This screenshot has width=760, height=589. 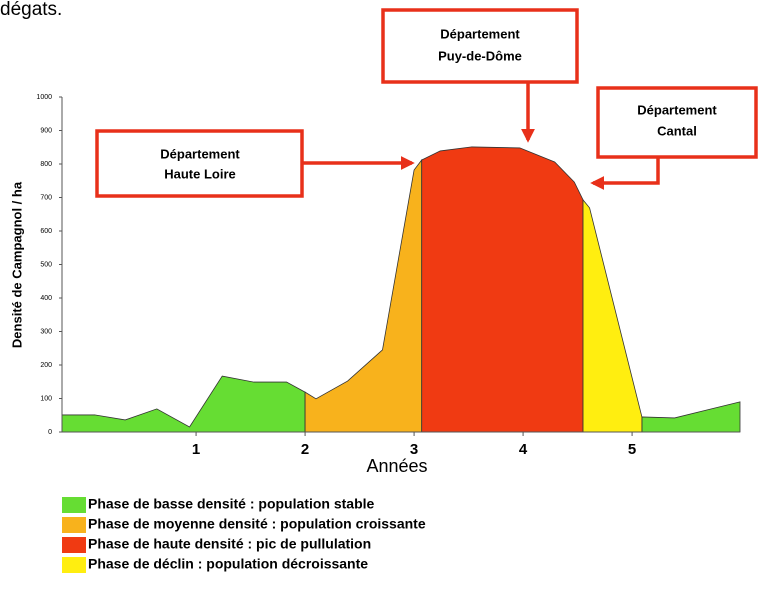 What do you see at coordinates (305, 449) in the screenshot?
I see `x-tick-label: 2` at bounding box center [305, 449].